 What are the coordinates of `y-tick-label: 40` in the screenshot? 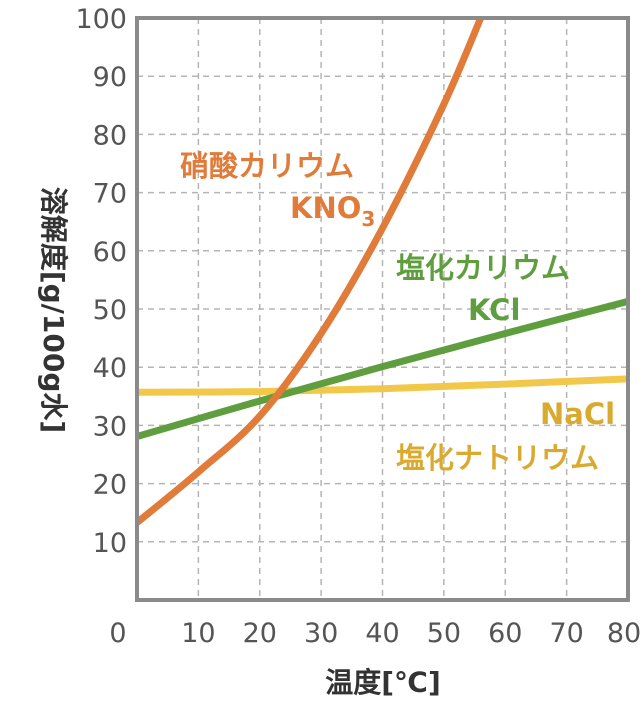 It's located at (110, 368).